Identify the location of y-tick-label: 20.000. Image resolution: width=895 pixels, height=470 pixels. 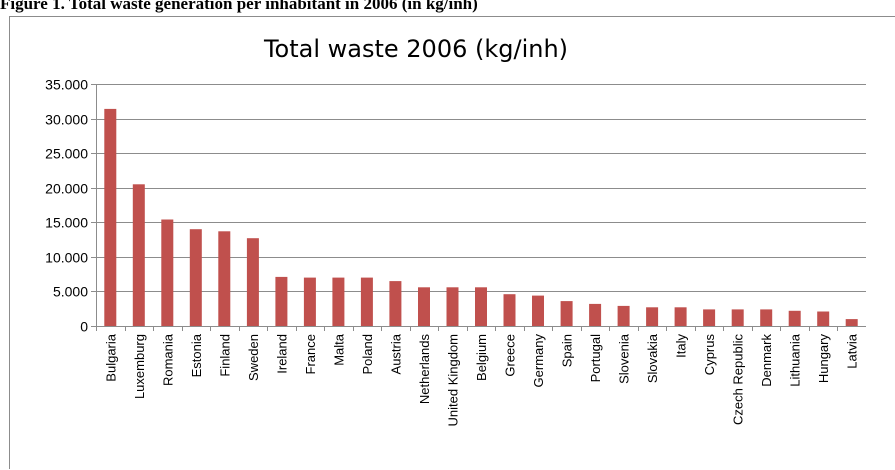
(66, 189).